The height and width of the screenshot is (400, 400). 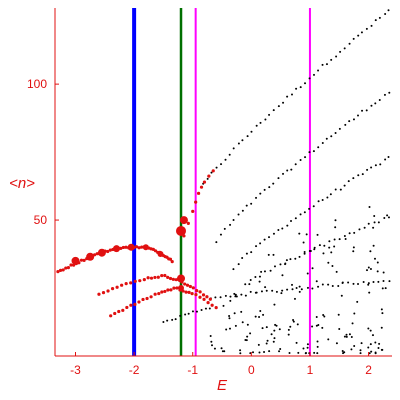 I want to click on x-tick-label: -1, so click(x=192, y=370).